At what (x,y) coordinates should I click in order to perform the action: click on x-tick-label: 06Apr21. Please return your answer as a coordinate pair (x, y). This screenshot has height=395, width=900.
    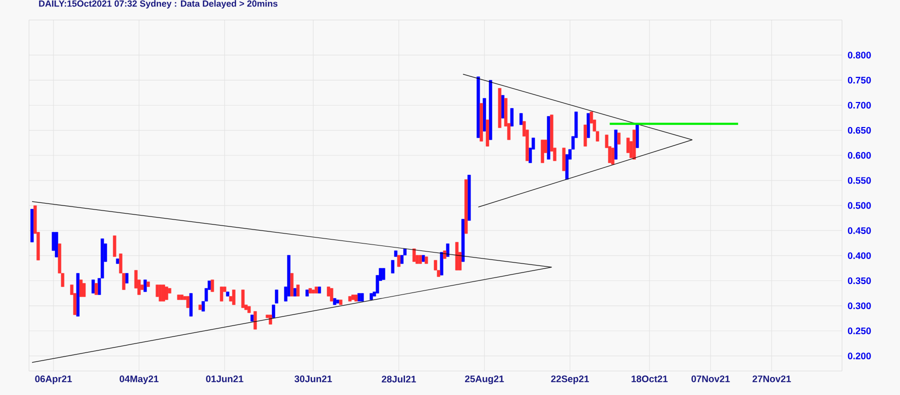
    Looking at the image, I should click on (53, 380).